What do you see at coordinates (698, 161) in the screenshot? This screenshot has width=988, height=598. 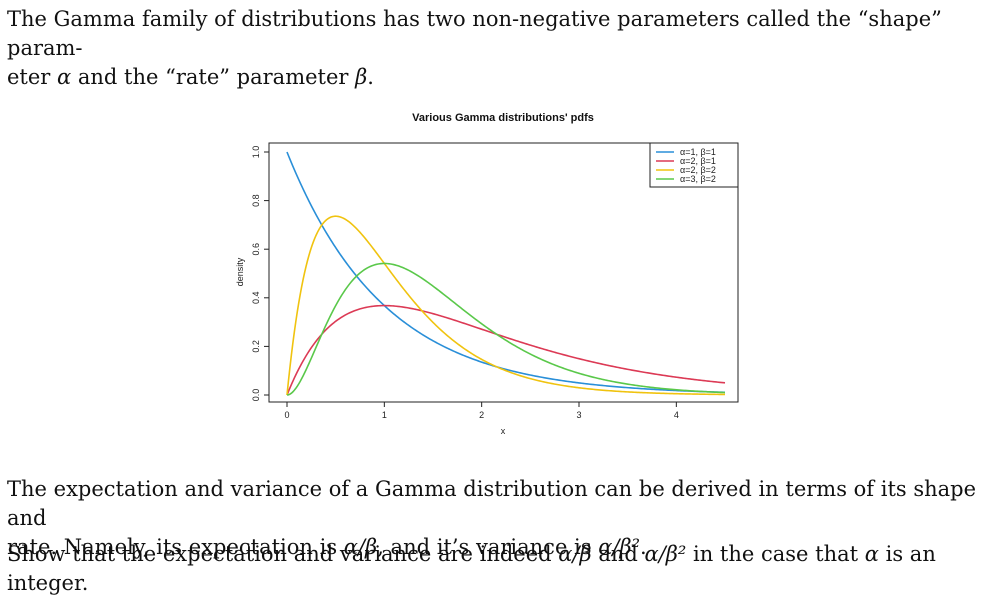 I see `legend-label: α=2, β=1` at bounding box center [698, 161].